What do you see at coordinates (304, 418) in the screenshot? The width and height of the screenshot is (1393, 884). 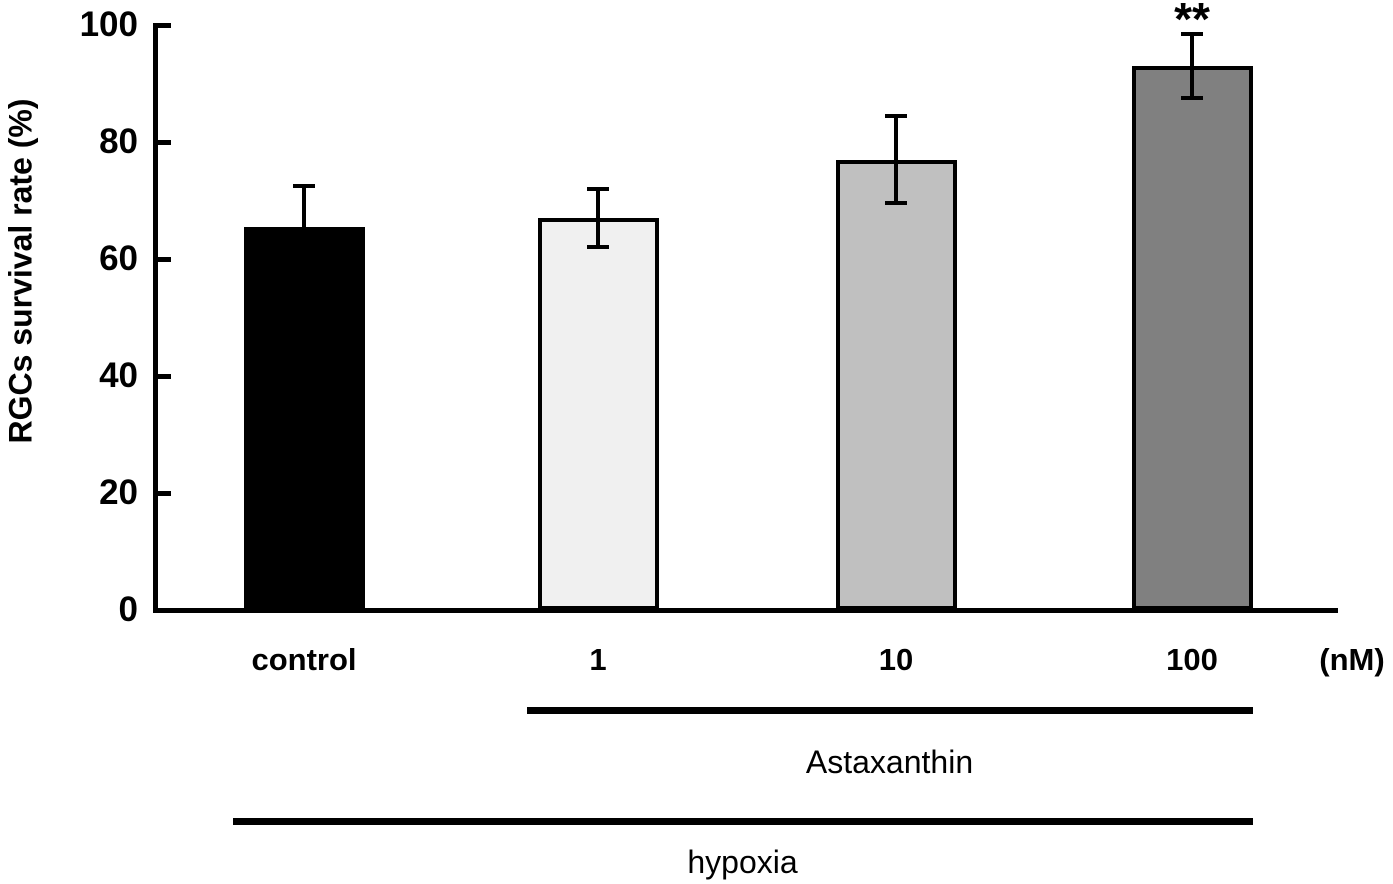 I see `bar-control` at bounding box center [304, 418].